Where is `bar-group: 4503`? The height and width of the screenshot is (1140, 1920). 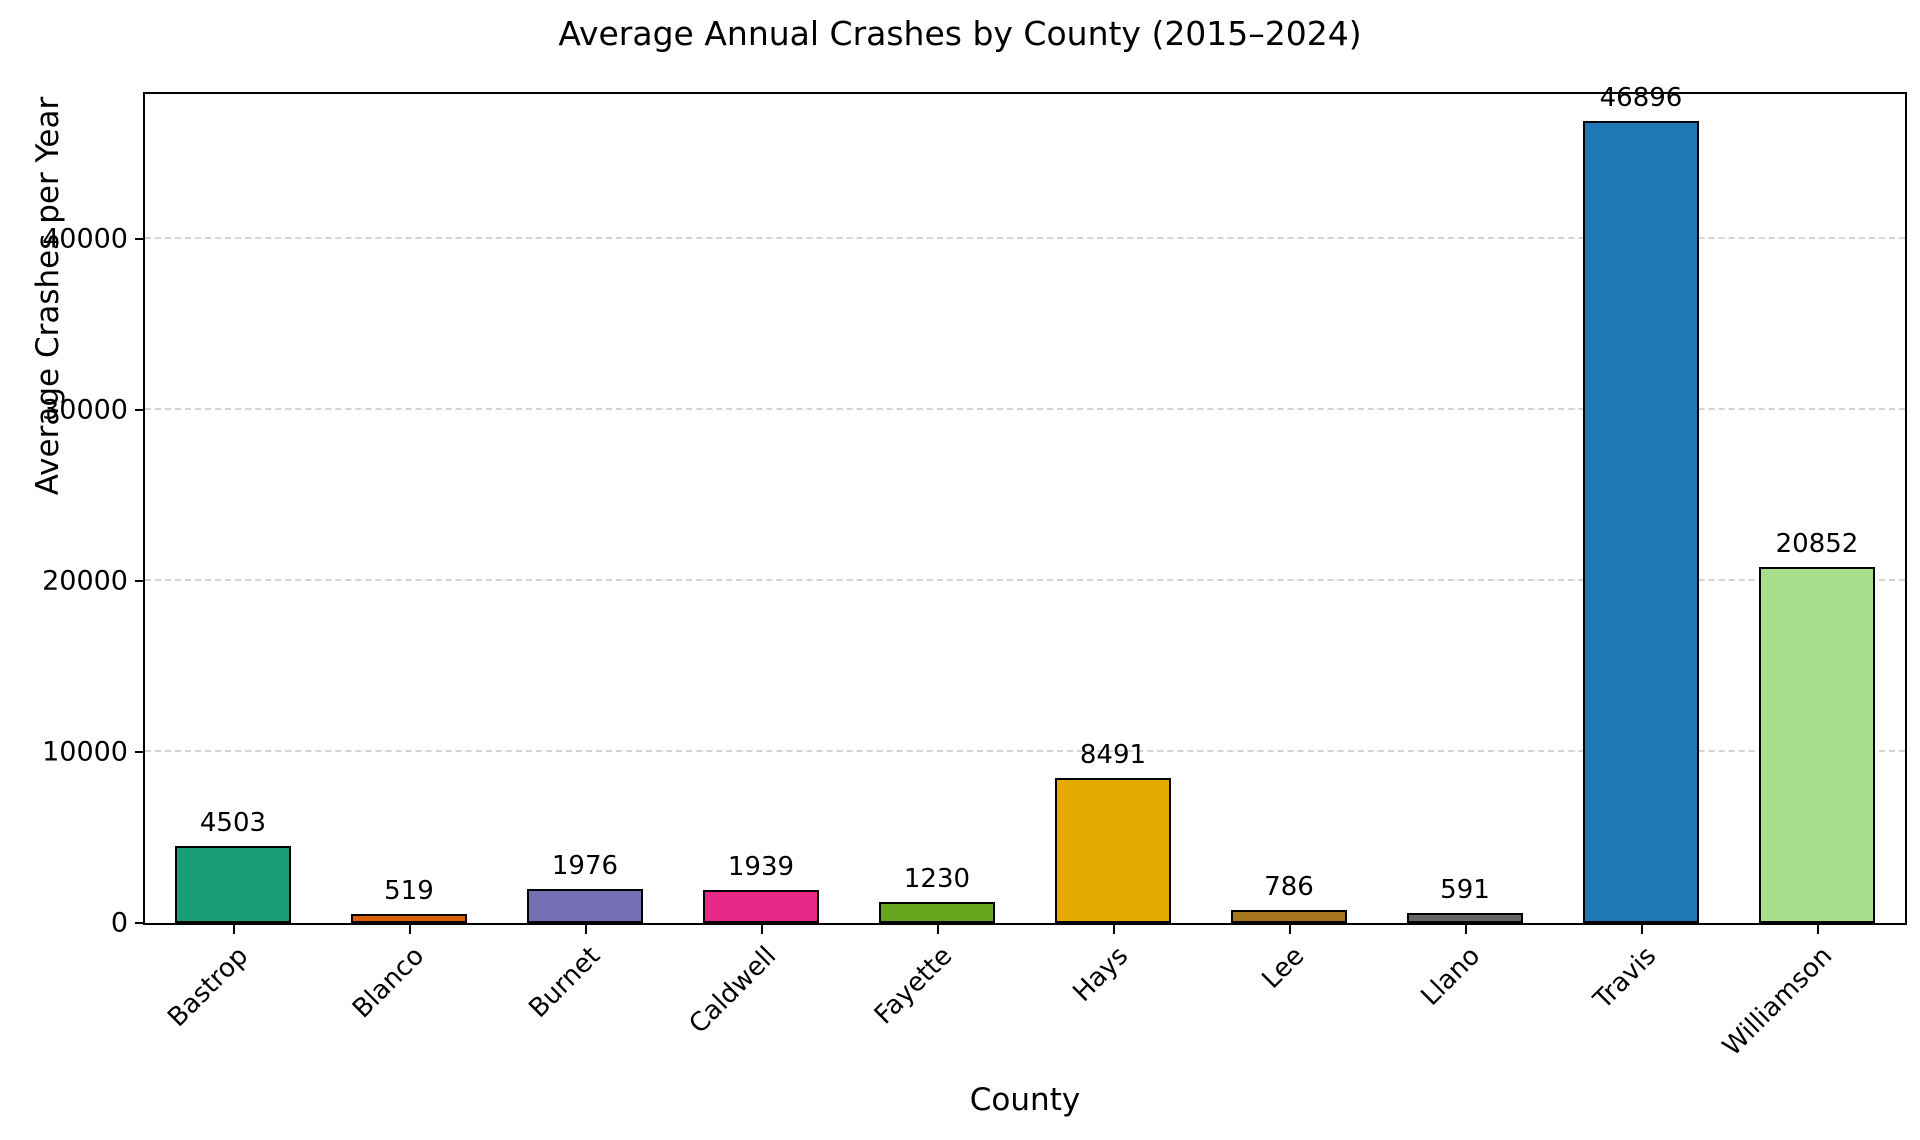
bar-group: 4503 is located at coordinates (233, 508).